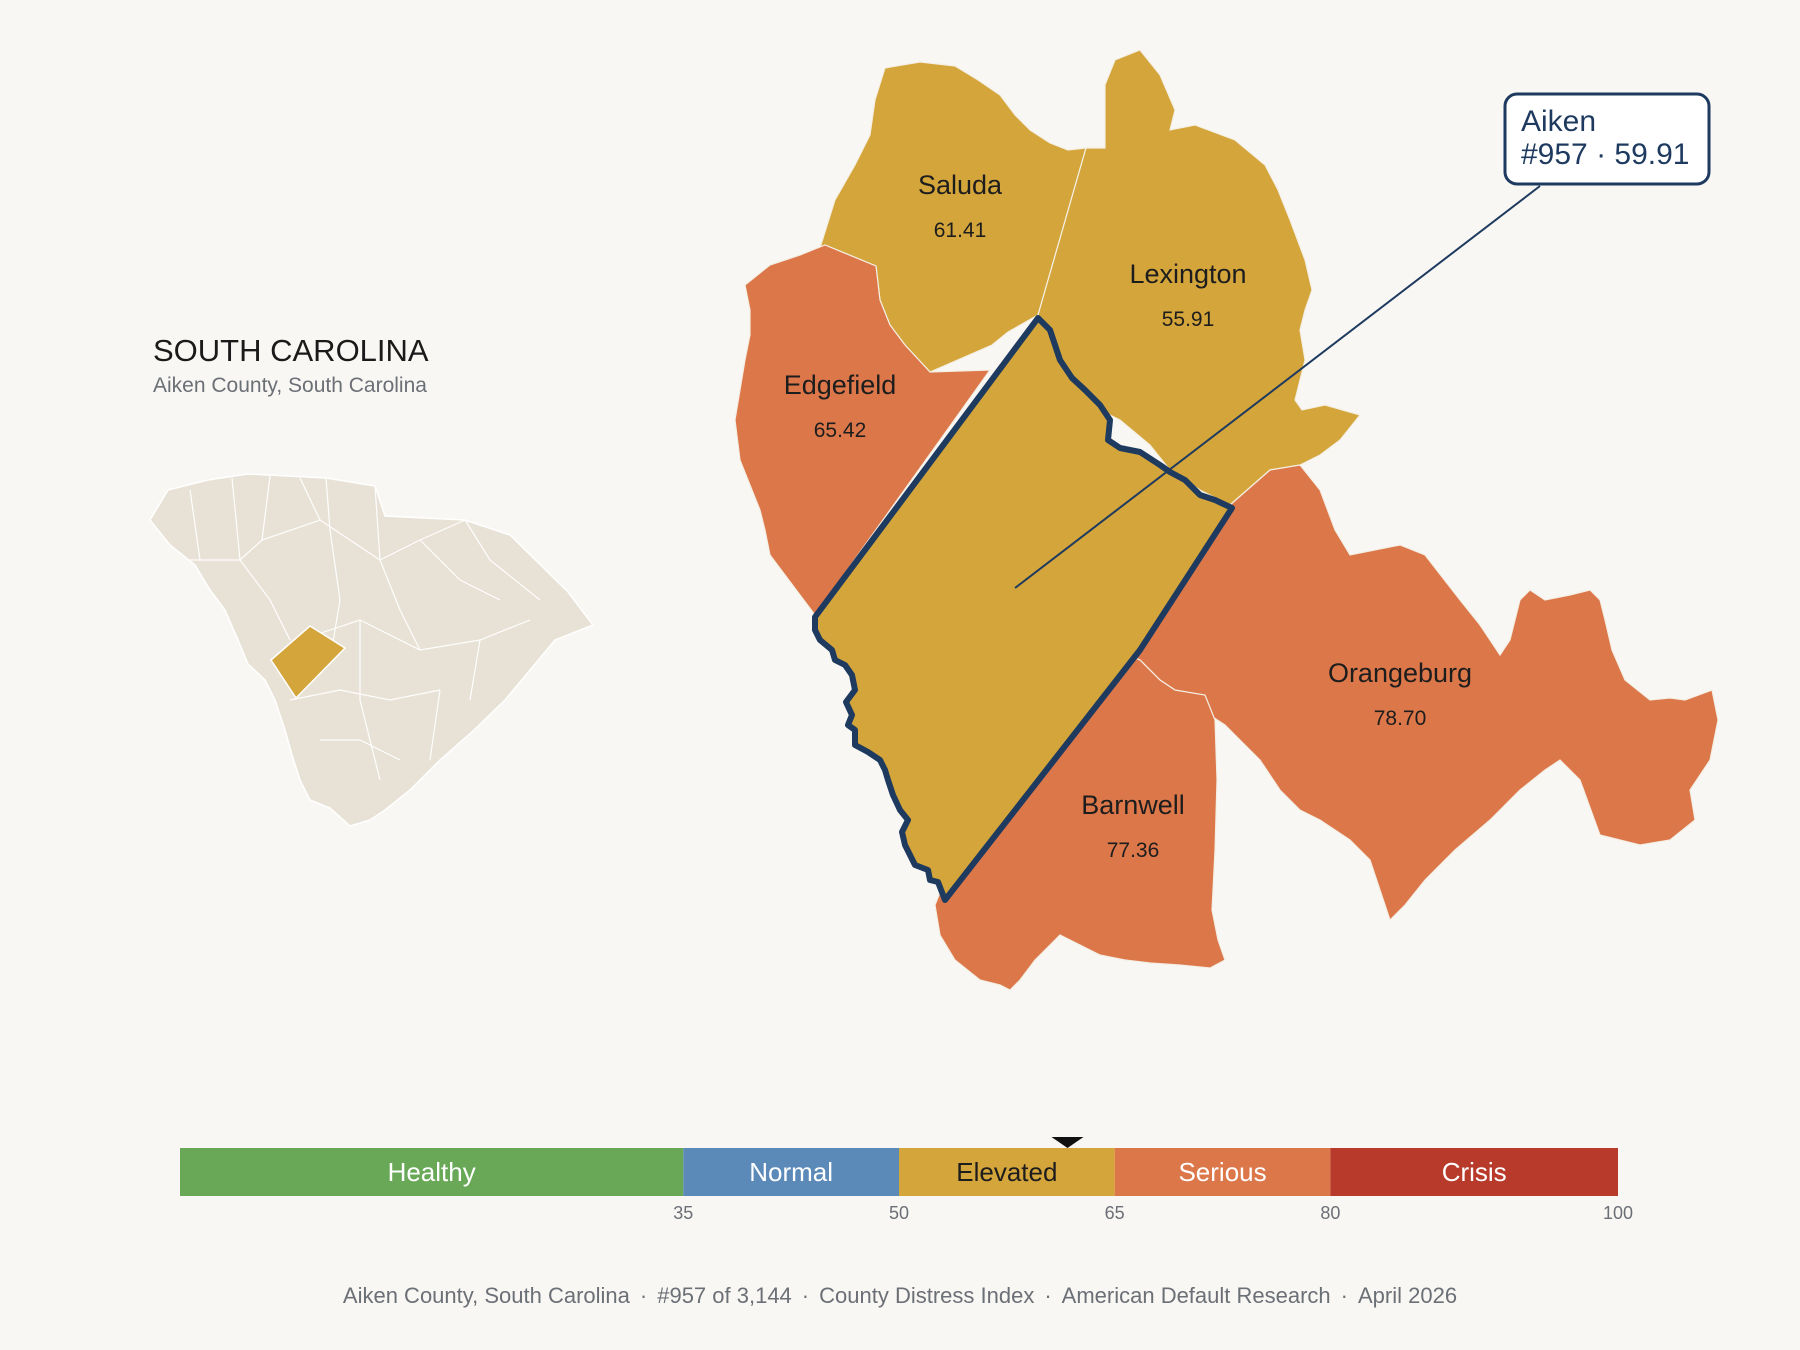  I want to click on callout: Aiken #957 · 59.91, so click(1362, 340).